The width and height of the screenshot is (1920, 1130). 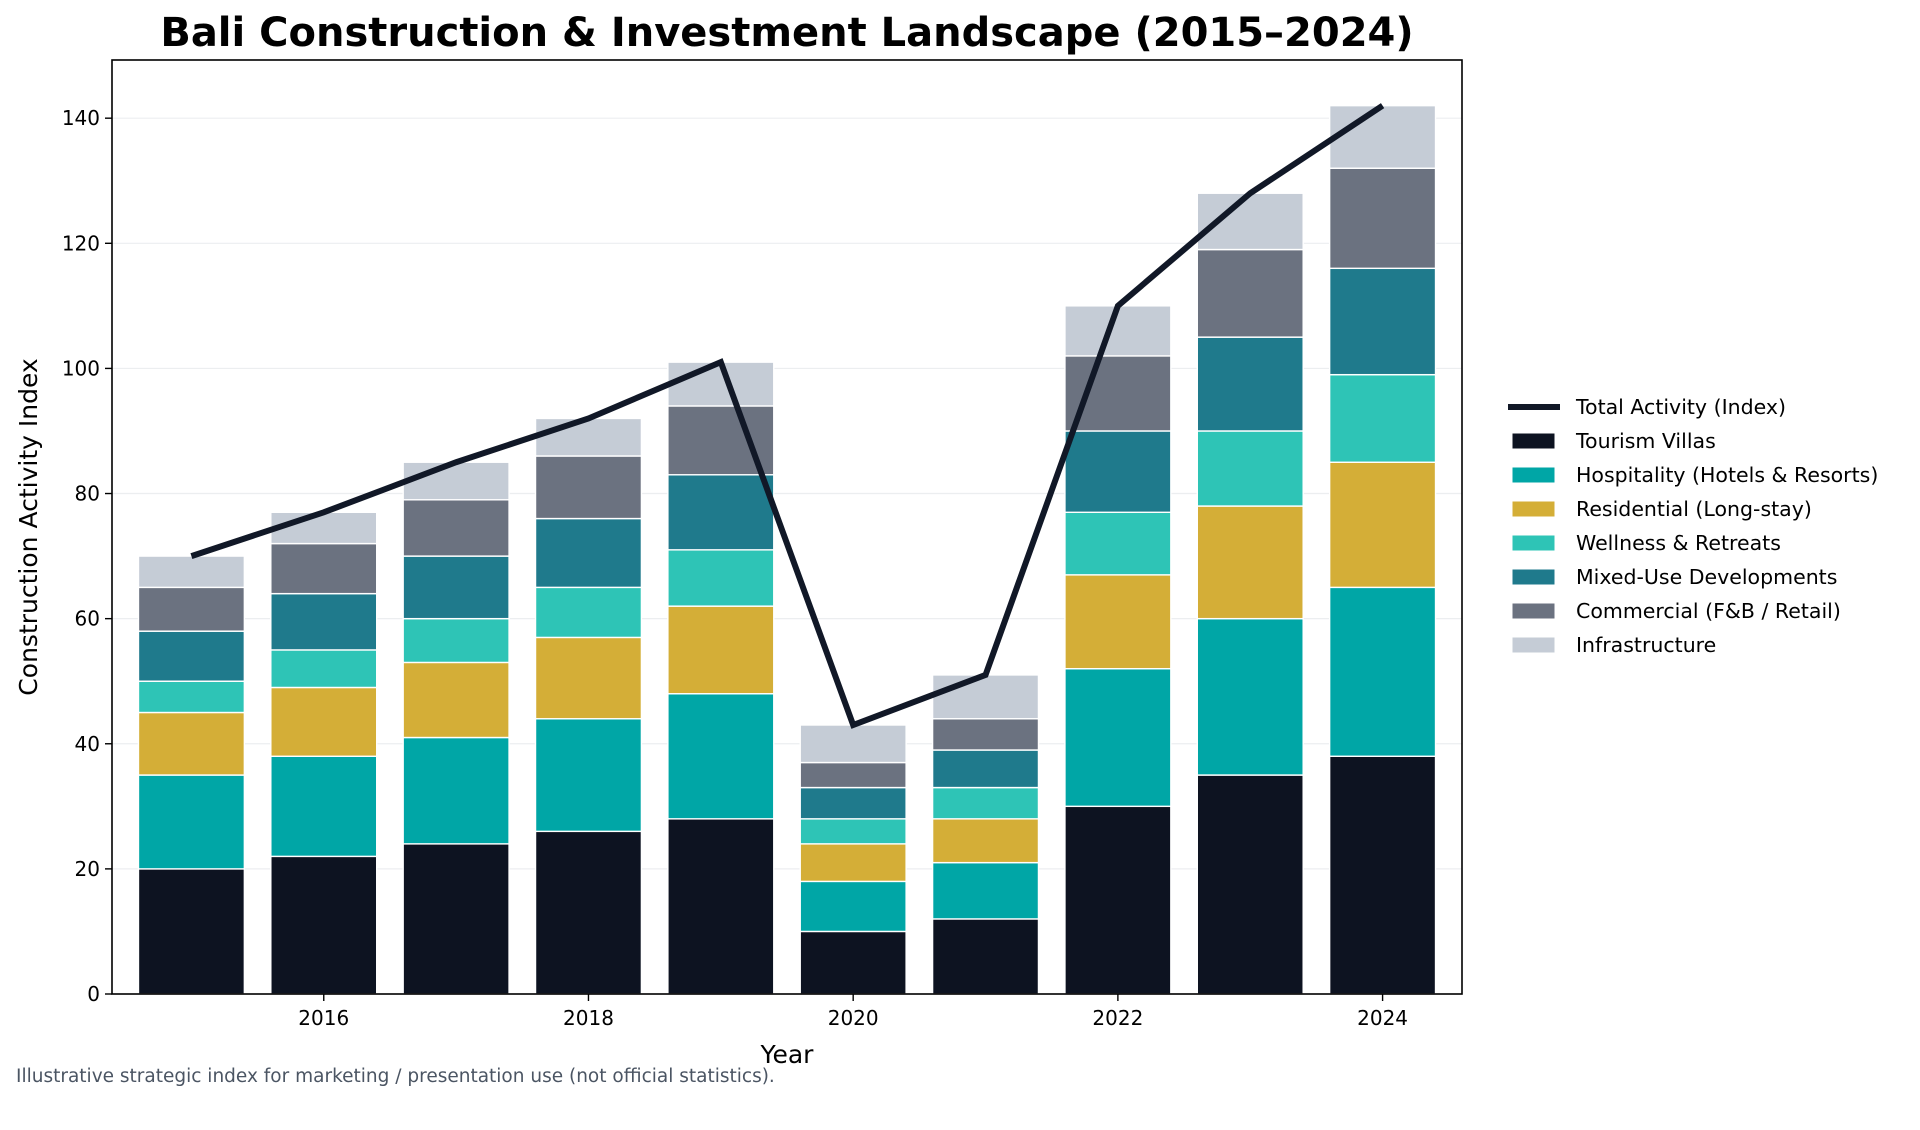 What do you see at coordinates (985, 697) in the screenshot?
I see `bar-segment-infrastructure-2021` at bounding box center [985, 697].